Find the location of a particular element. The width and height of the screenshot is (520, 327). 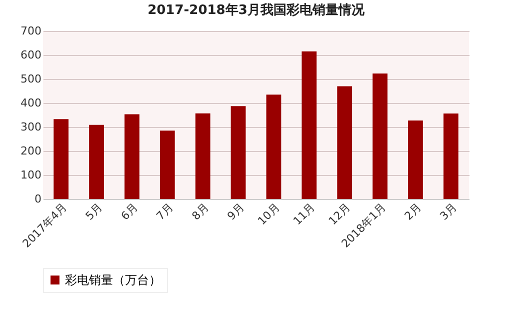

x-tick-label: 3月 is located at coordinates (448, 211).